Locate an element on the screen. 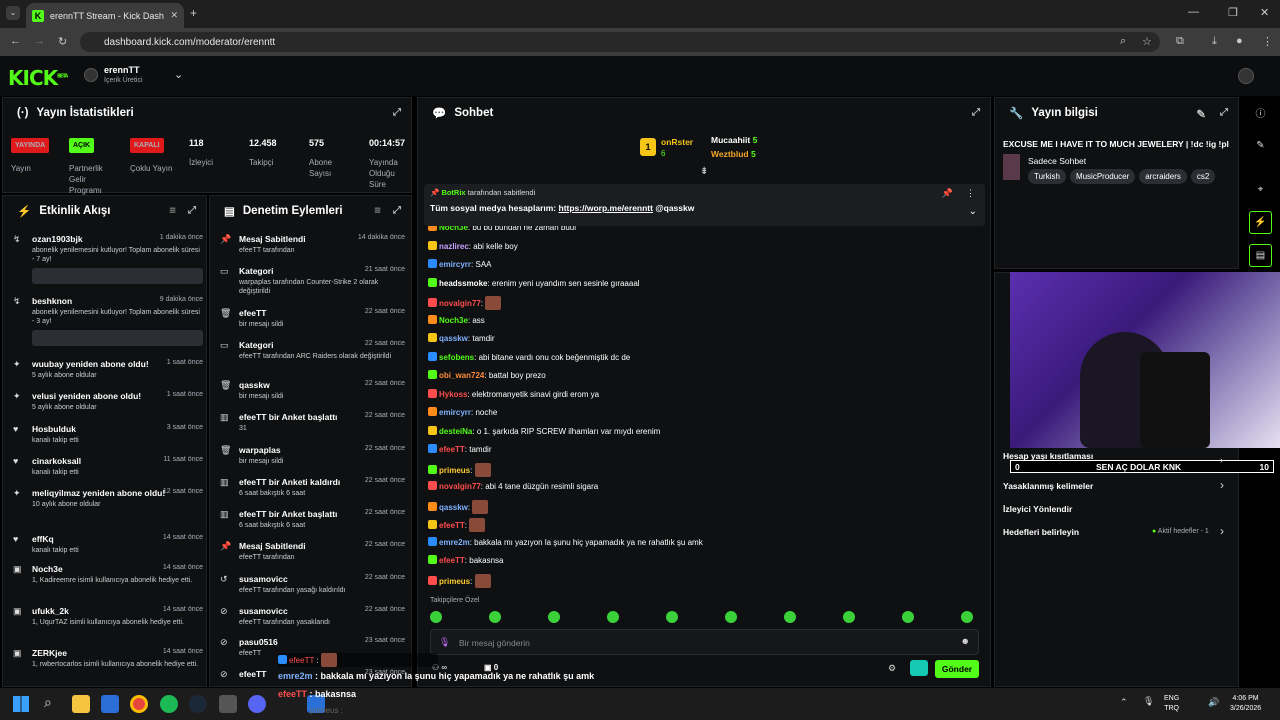 This screenshot has height=720, width=1280. mic-icon: 🎙 is located at coordinates (445, 642).